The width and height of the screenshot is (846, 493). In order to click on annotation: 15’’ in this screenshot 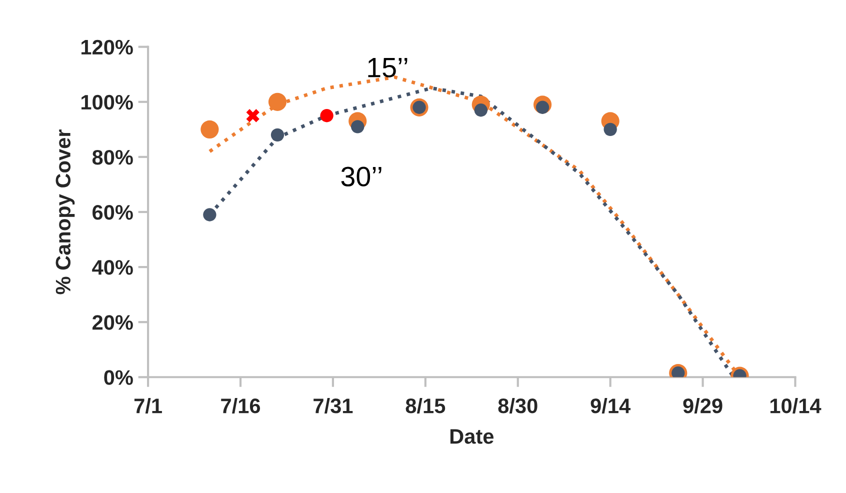, I will do `click(388, 68)`.